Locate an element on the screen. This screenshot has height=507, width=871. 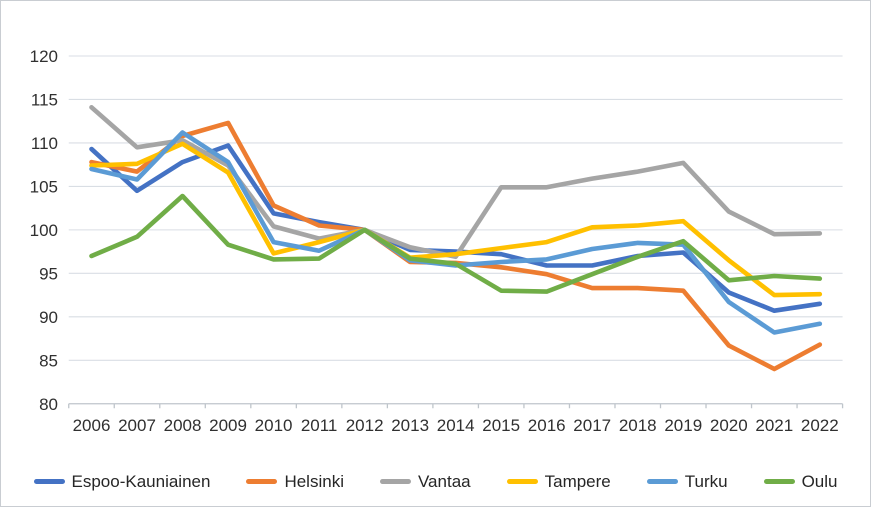
y-tick-label-100: 100 is located at coordinates (44, 230).